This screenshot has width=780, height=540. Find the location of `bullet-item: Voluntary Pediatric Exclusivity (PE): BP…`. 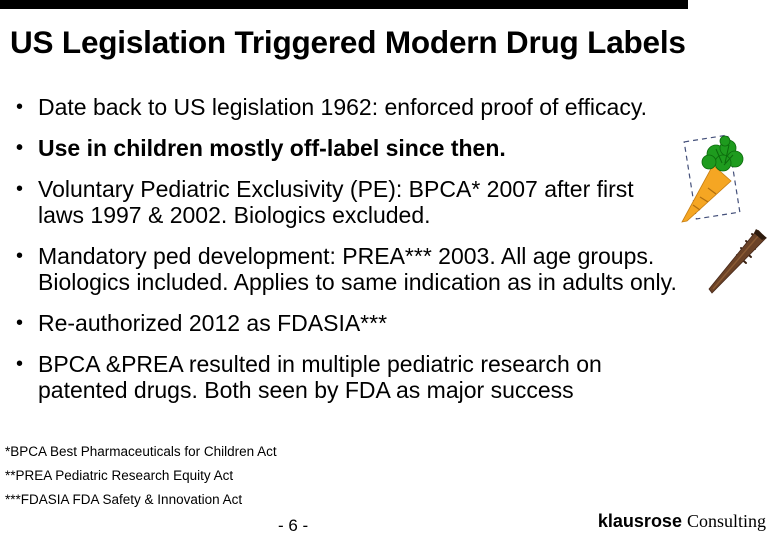

bullet-item: Voluntary Pediatric Exclusivity (PE): BP… is located at coordinates (342, 202).